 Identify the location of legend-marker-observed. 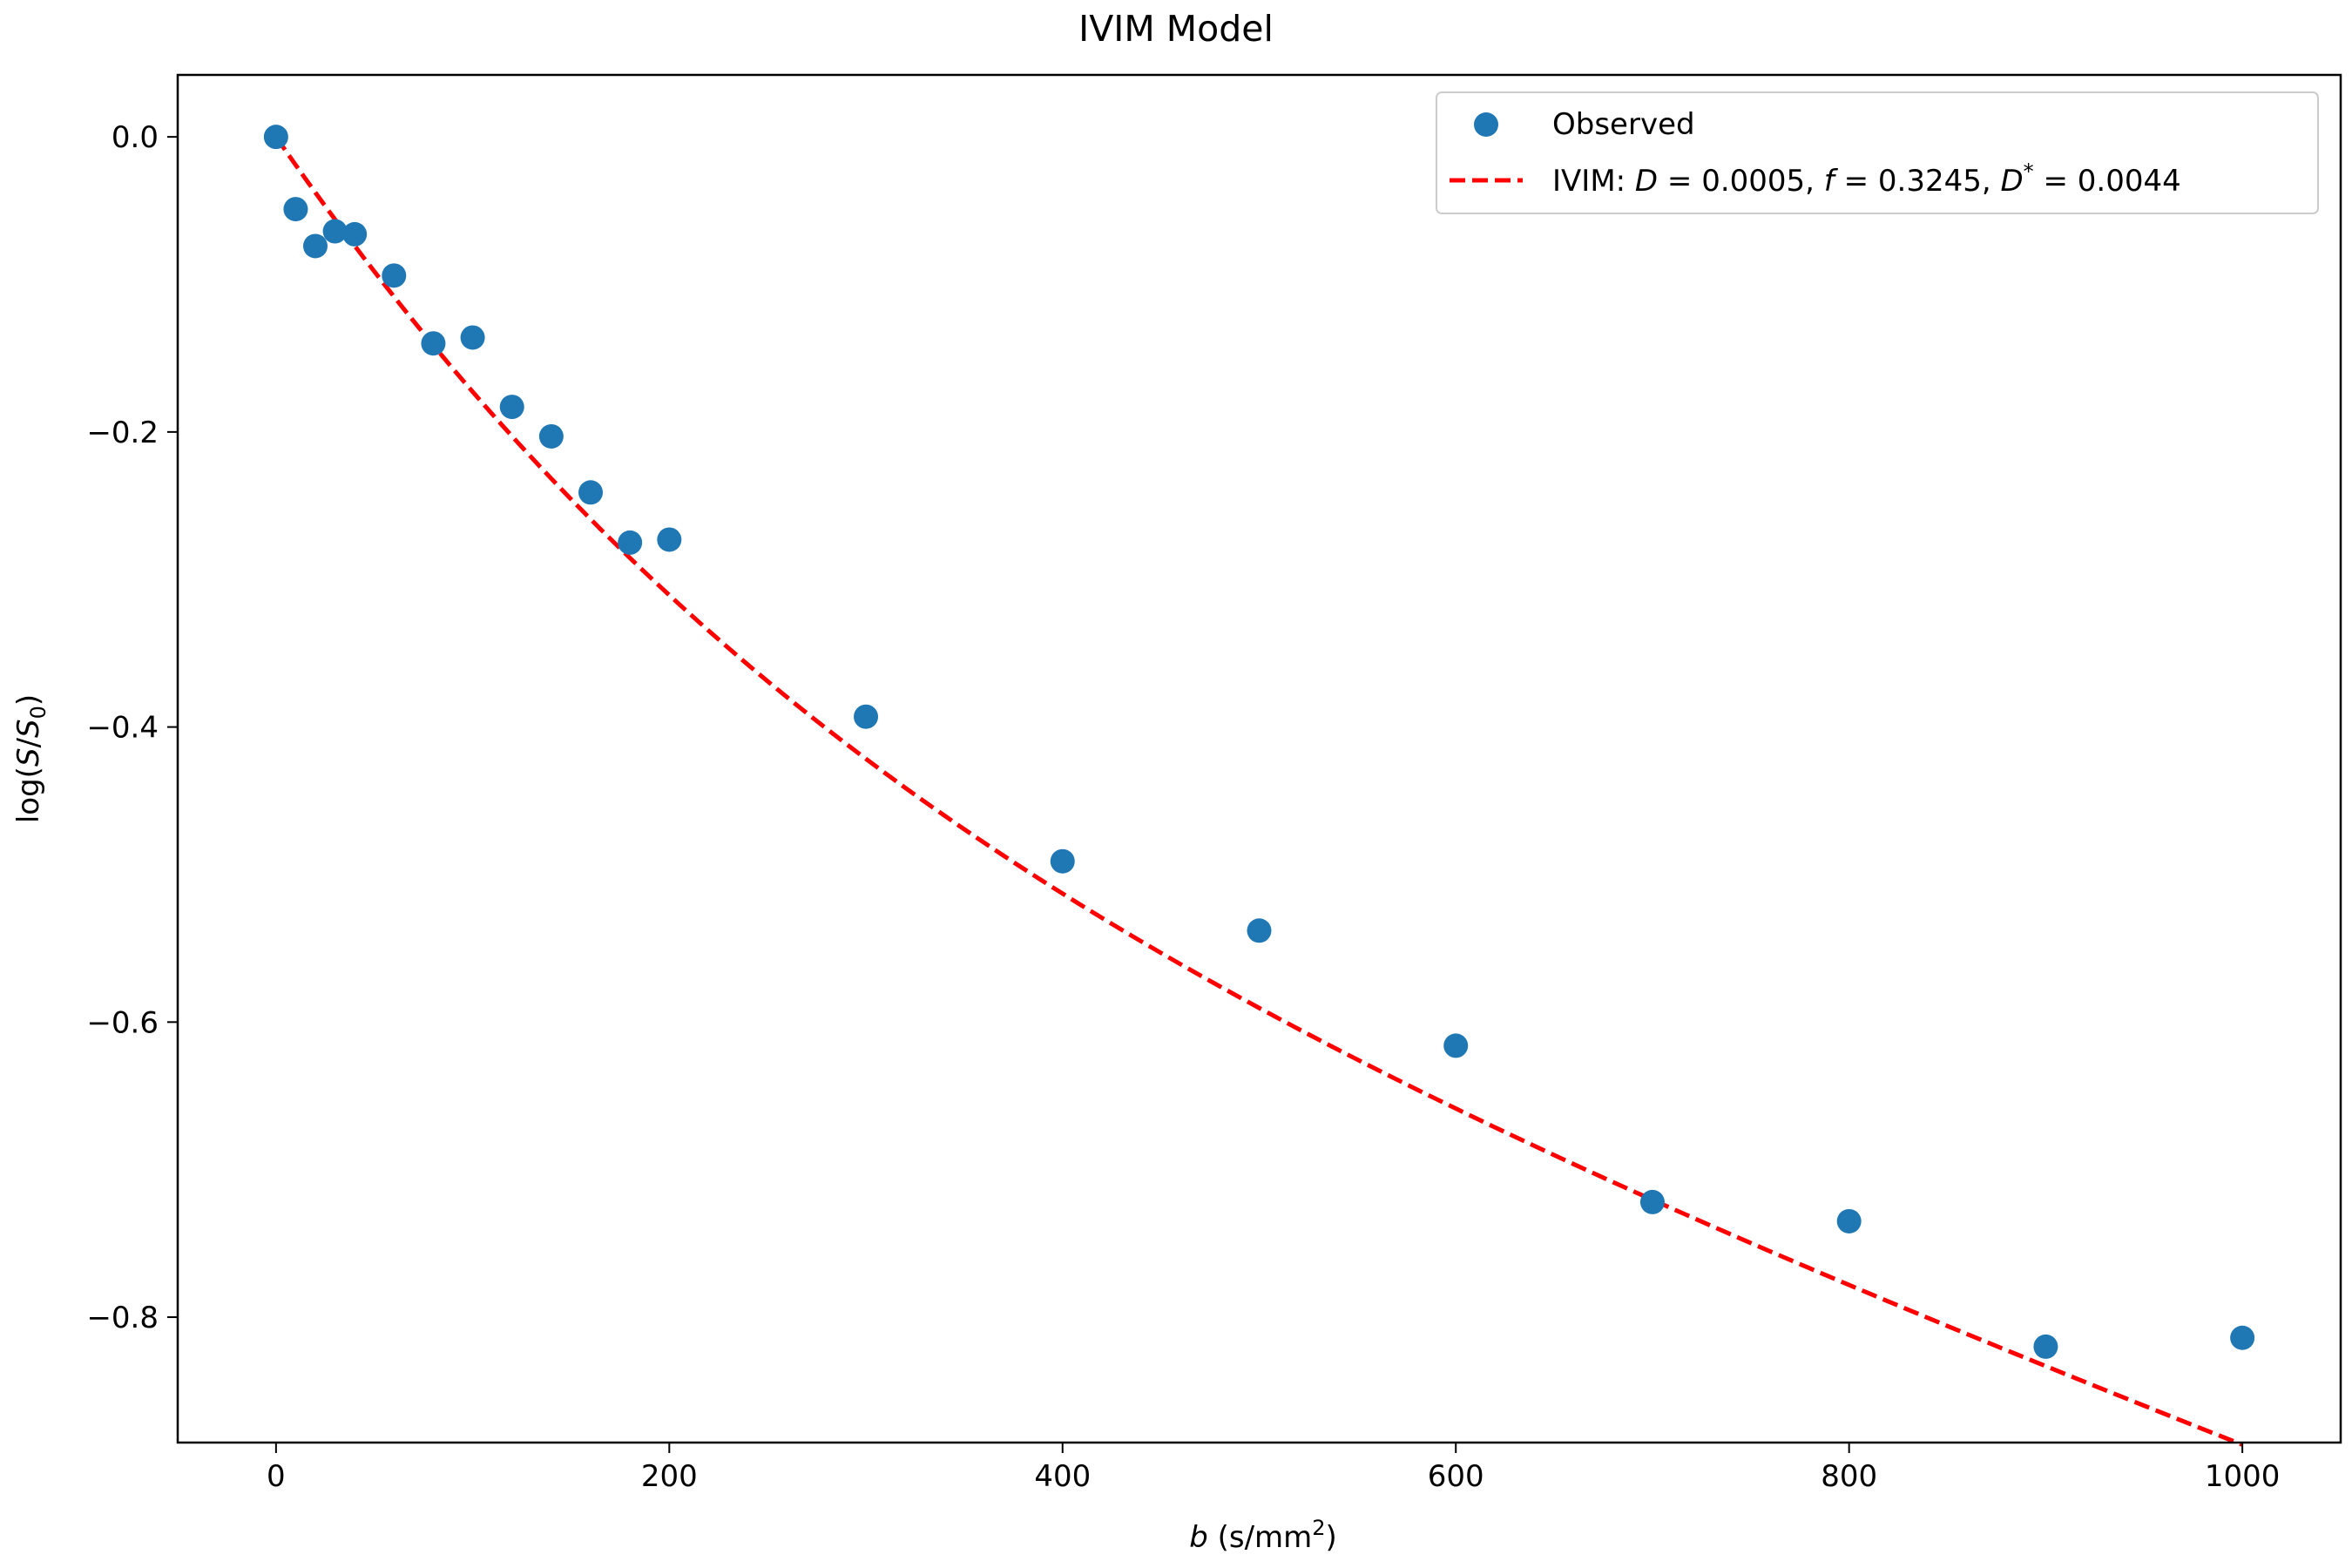
(1486, 125).